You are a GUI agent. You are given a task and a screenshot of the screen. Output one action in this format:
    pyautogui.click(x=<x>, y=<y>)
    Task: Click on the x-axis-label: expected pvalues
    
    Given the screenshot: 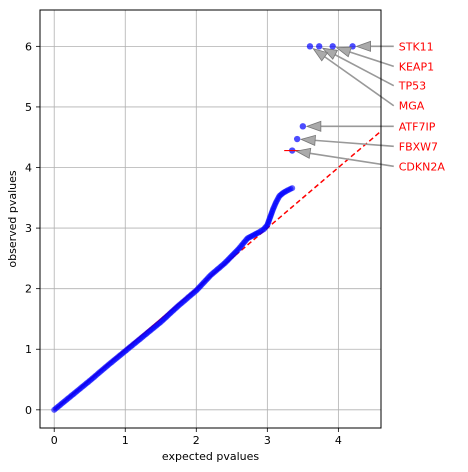 What is the action you would take?
    pyautogui.click(x=210, y=456)
    